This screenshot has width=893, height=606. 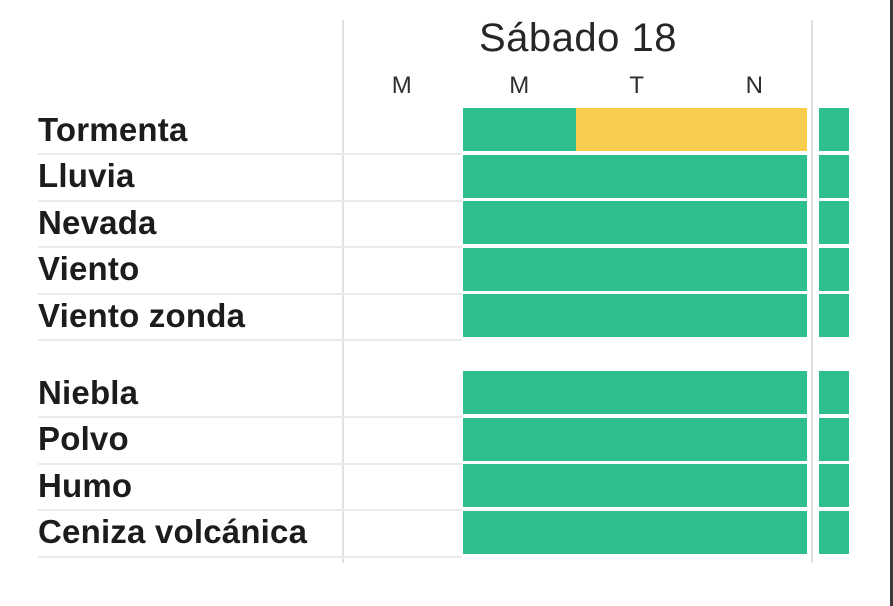 I want to click on table-row: Lluvia, so click(x=446, y=178).